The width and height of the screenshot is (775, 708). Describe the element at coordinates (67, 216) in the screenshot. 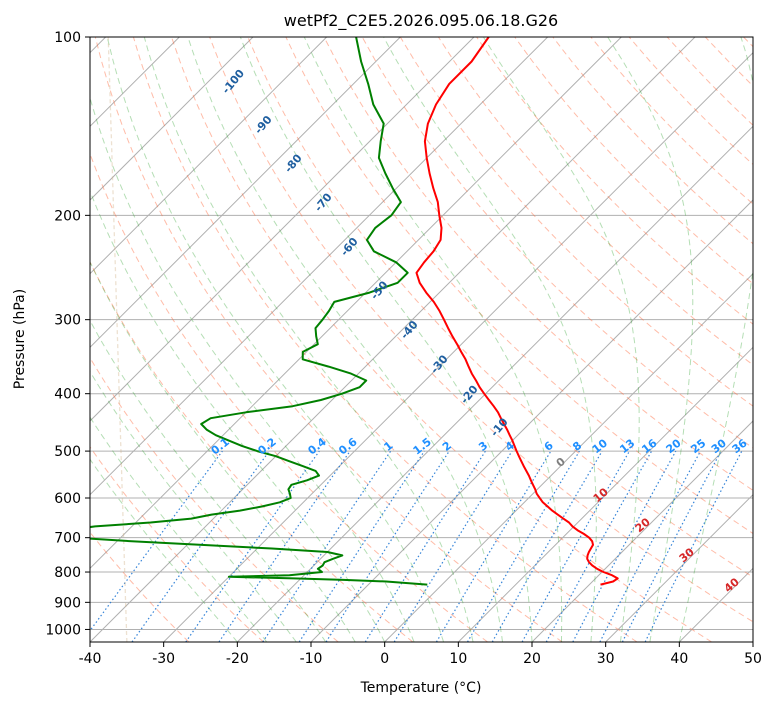

I see `y-tick-label: 200` at that location.